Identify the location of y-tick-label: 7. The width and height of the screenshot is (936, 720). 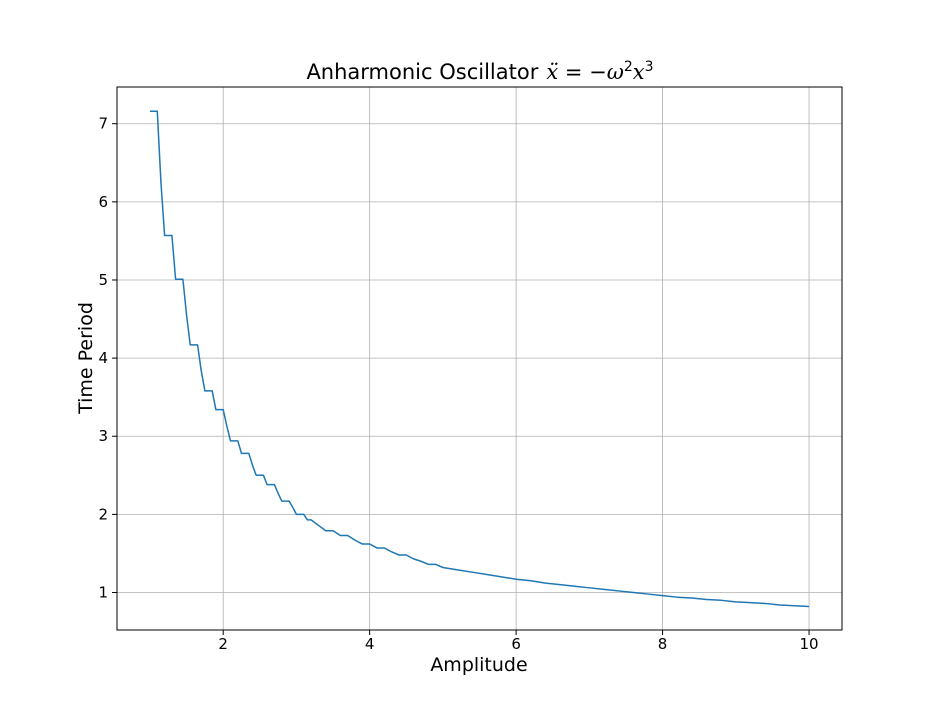
(103, 124).